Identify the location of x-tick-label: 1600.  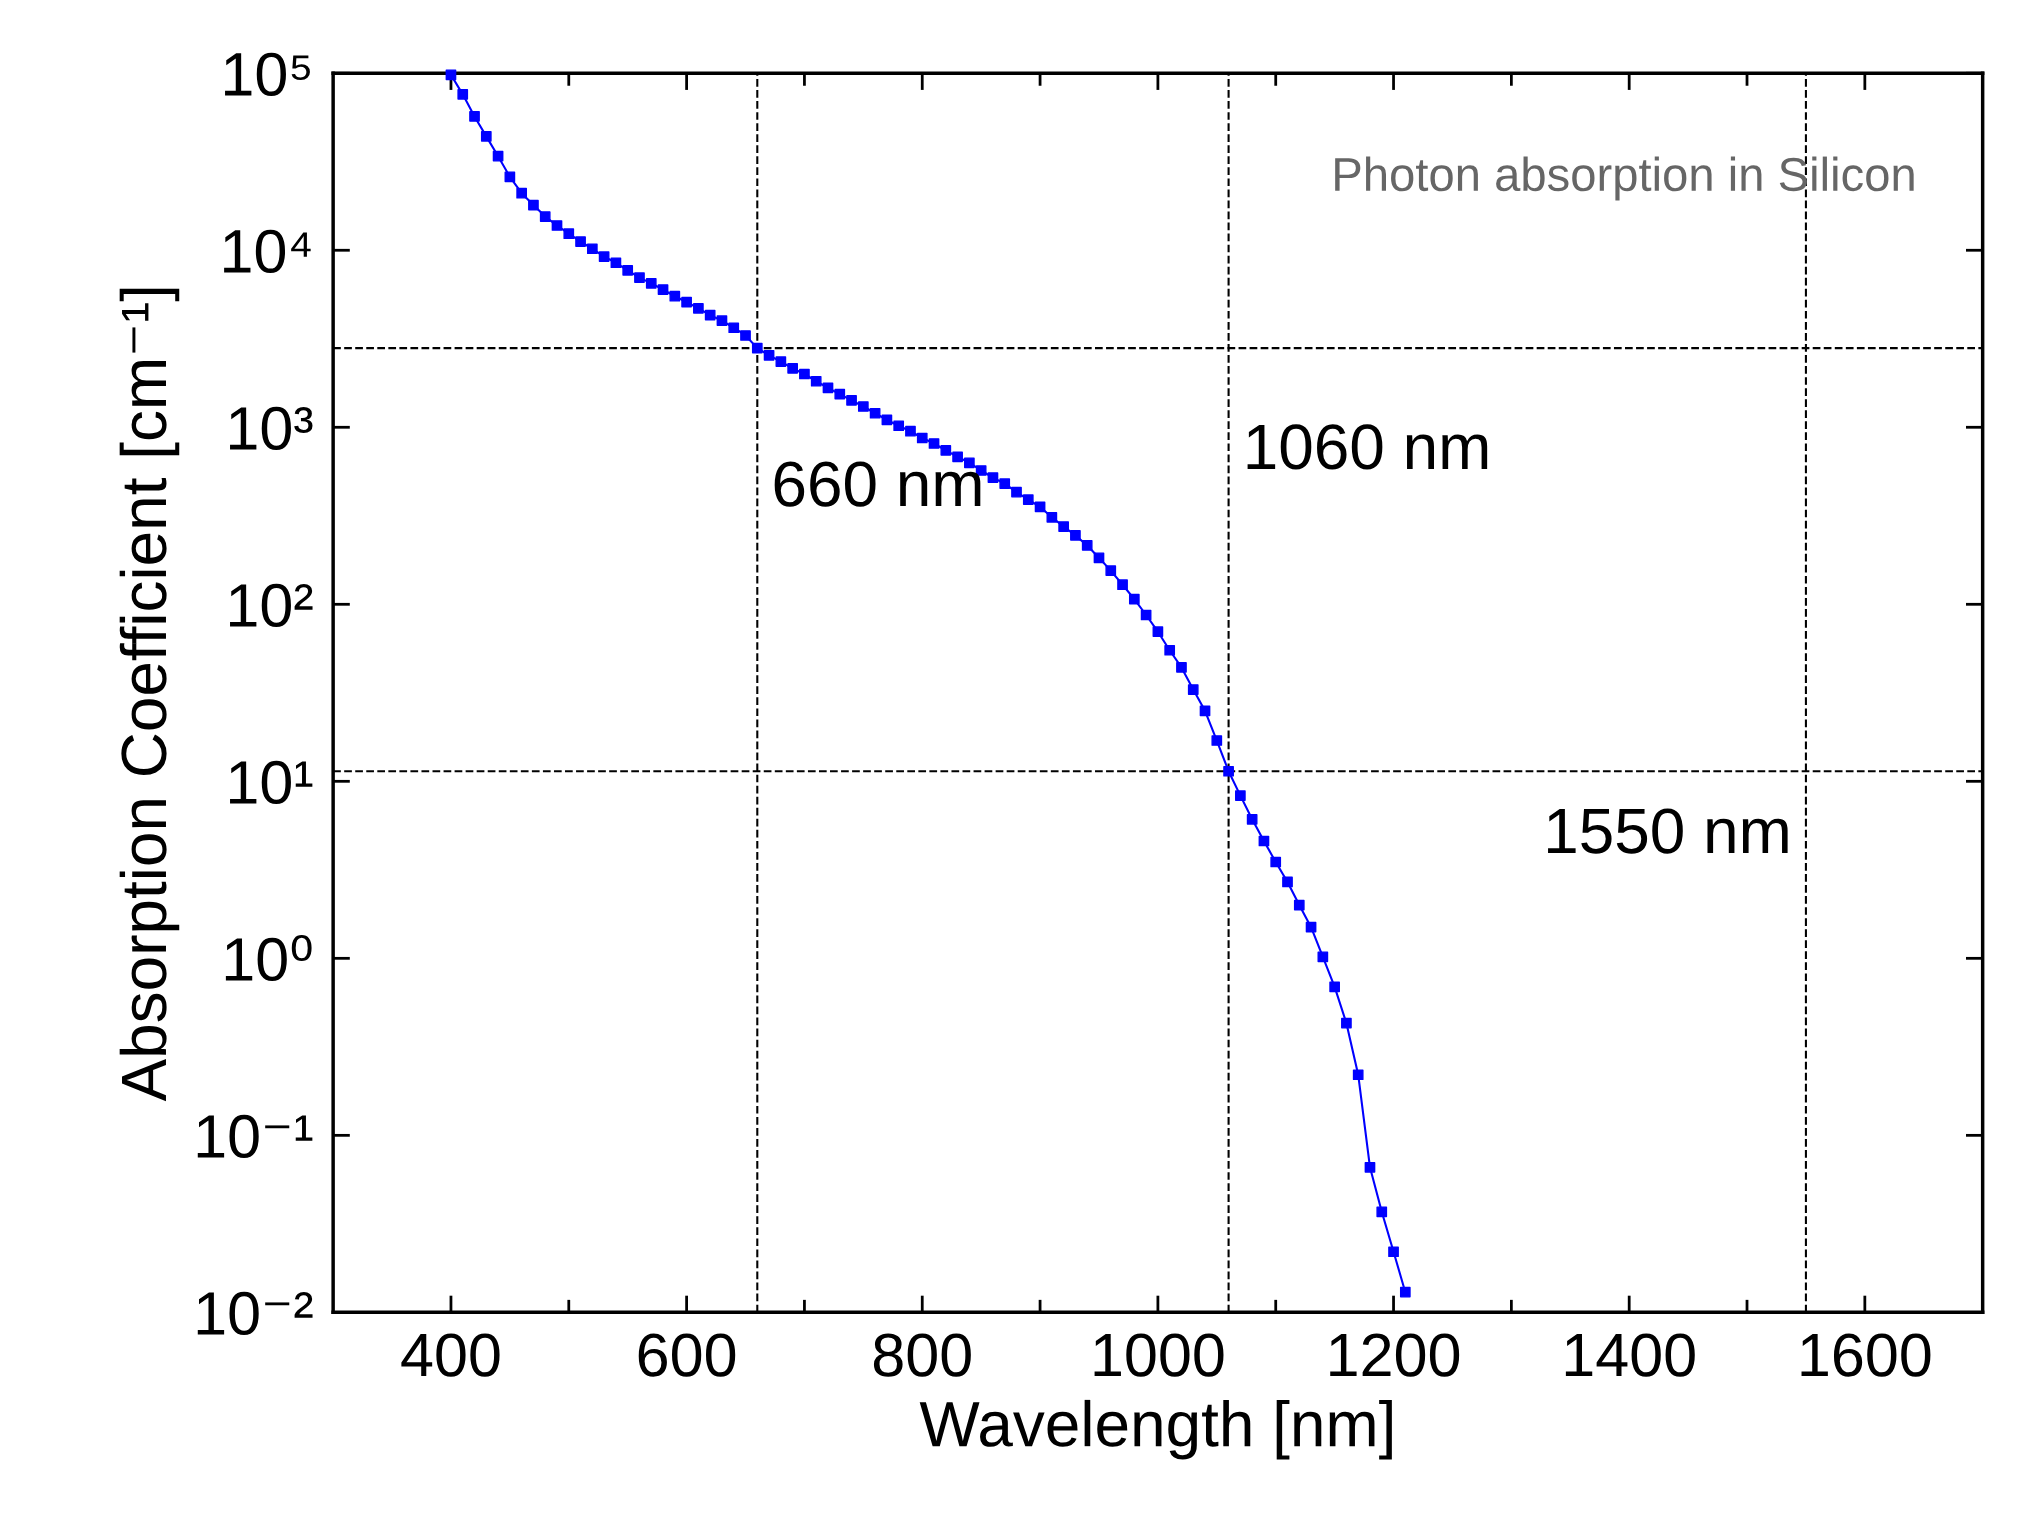
(1866, 1355).